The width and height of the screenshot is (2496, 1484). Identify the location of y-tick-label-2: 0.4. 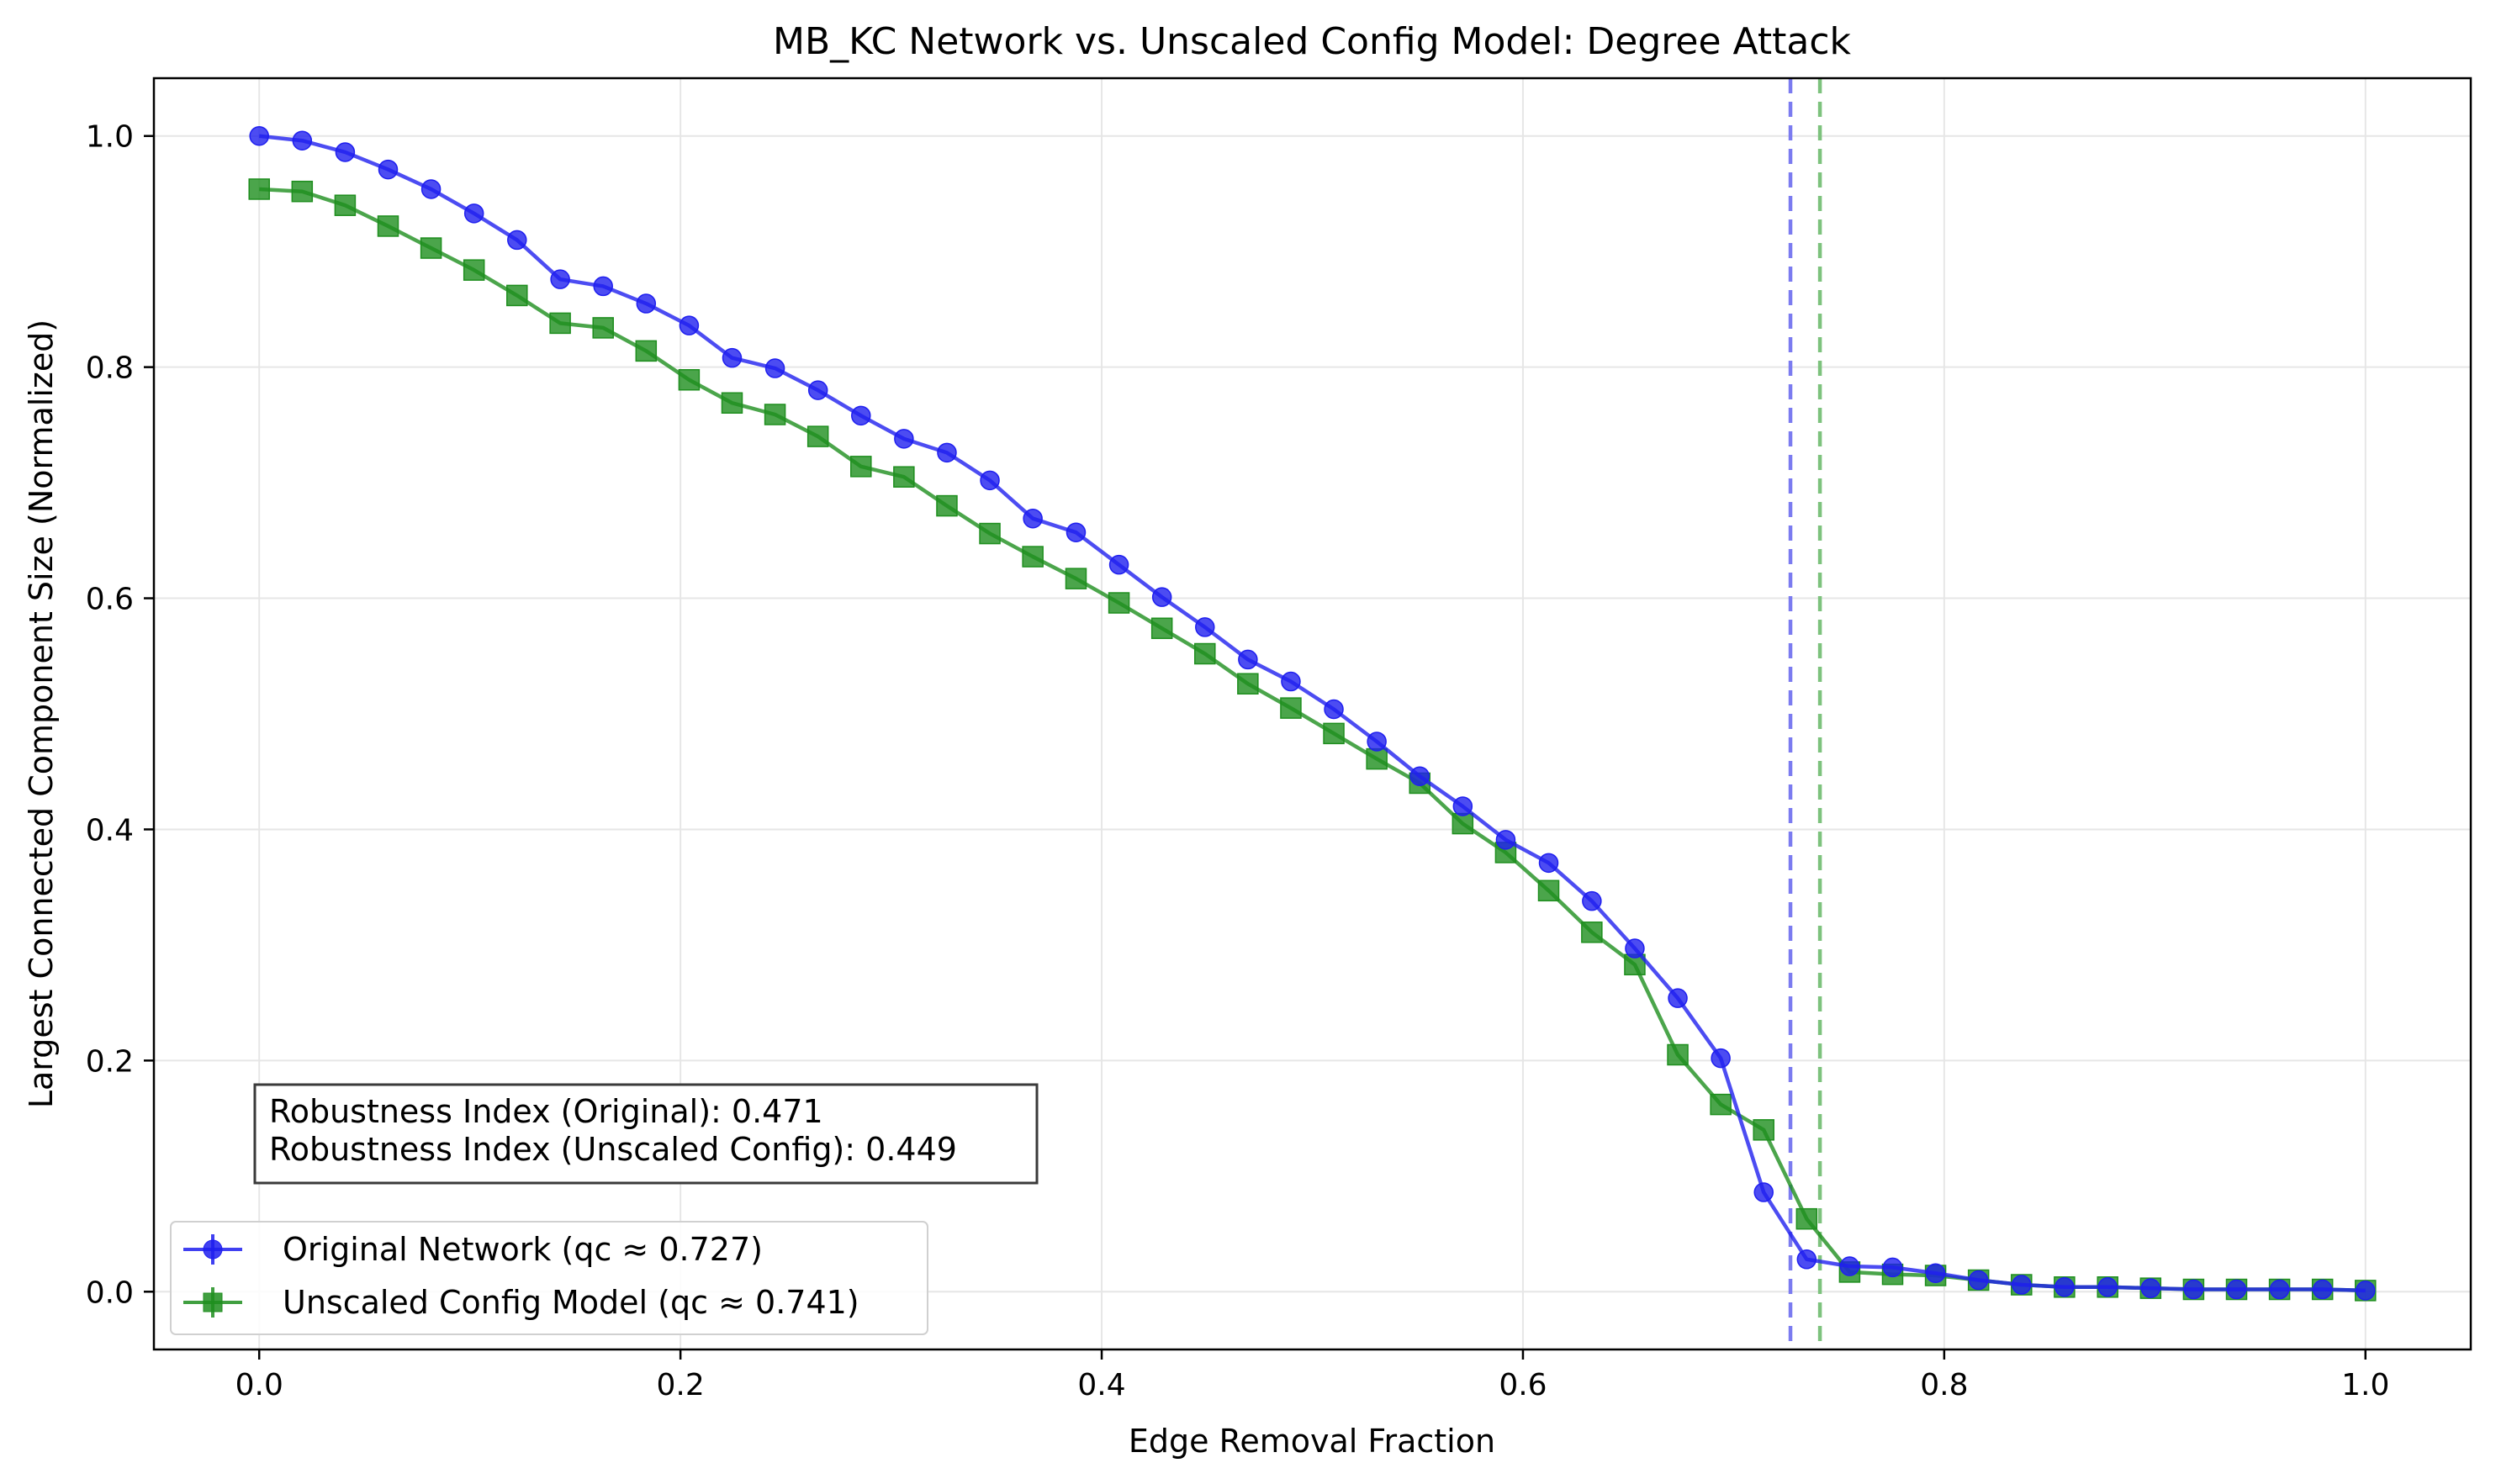
(110, 830).